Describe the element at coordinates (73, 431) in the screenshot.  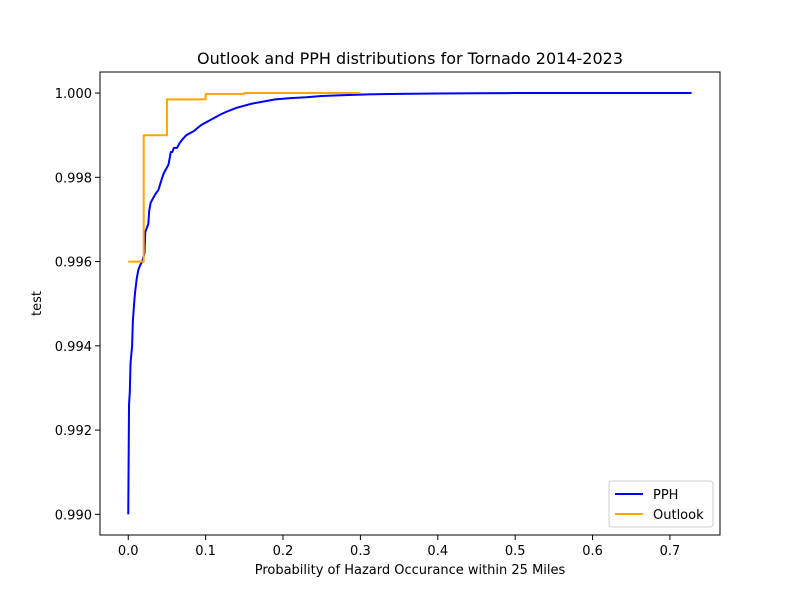
I see `y-tick-label: 0.992` at that location.